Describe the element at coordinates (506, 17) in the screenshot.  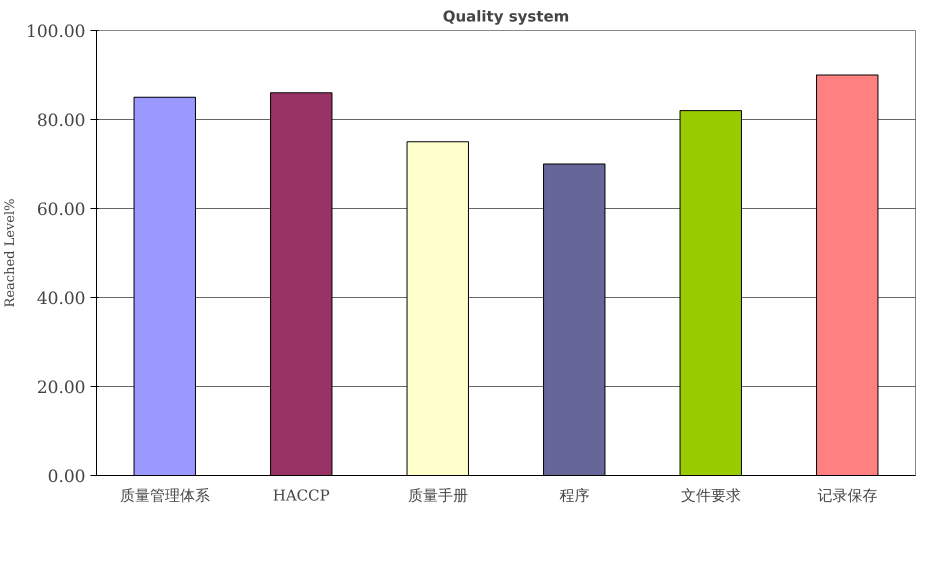
I see `chart-title: Quality system` at that location.